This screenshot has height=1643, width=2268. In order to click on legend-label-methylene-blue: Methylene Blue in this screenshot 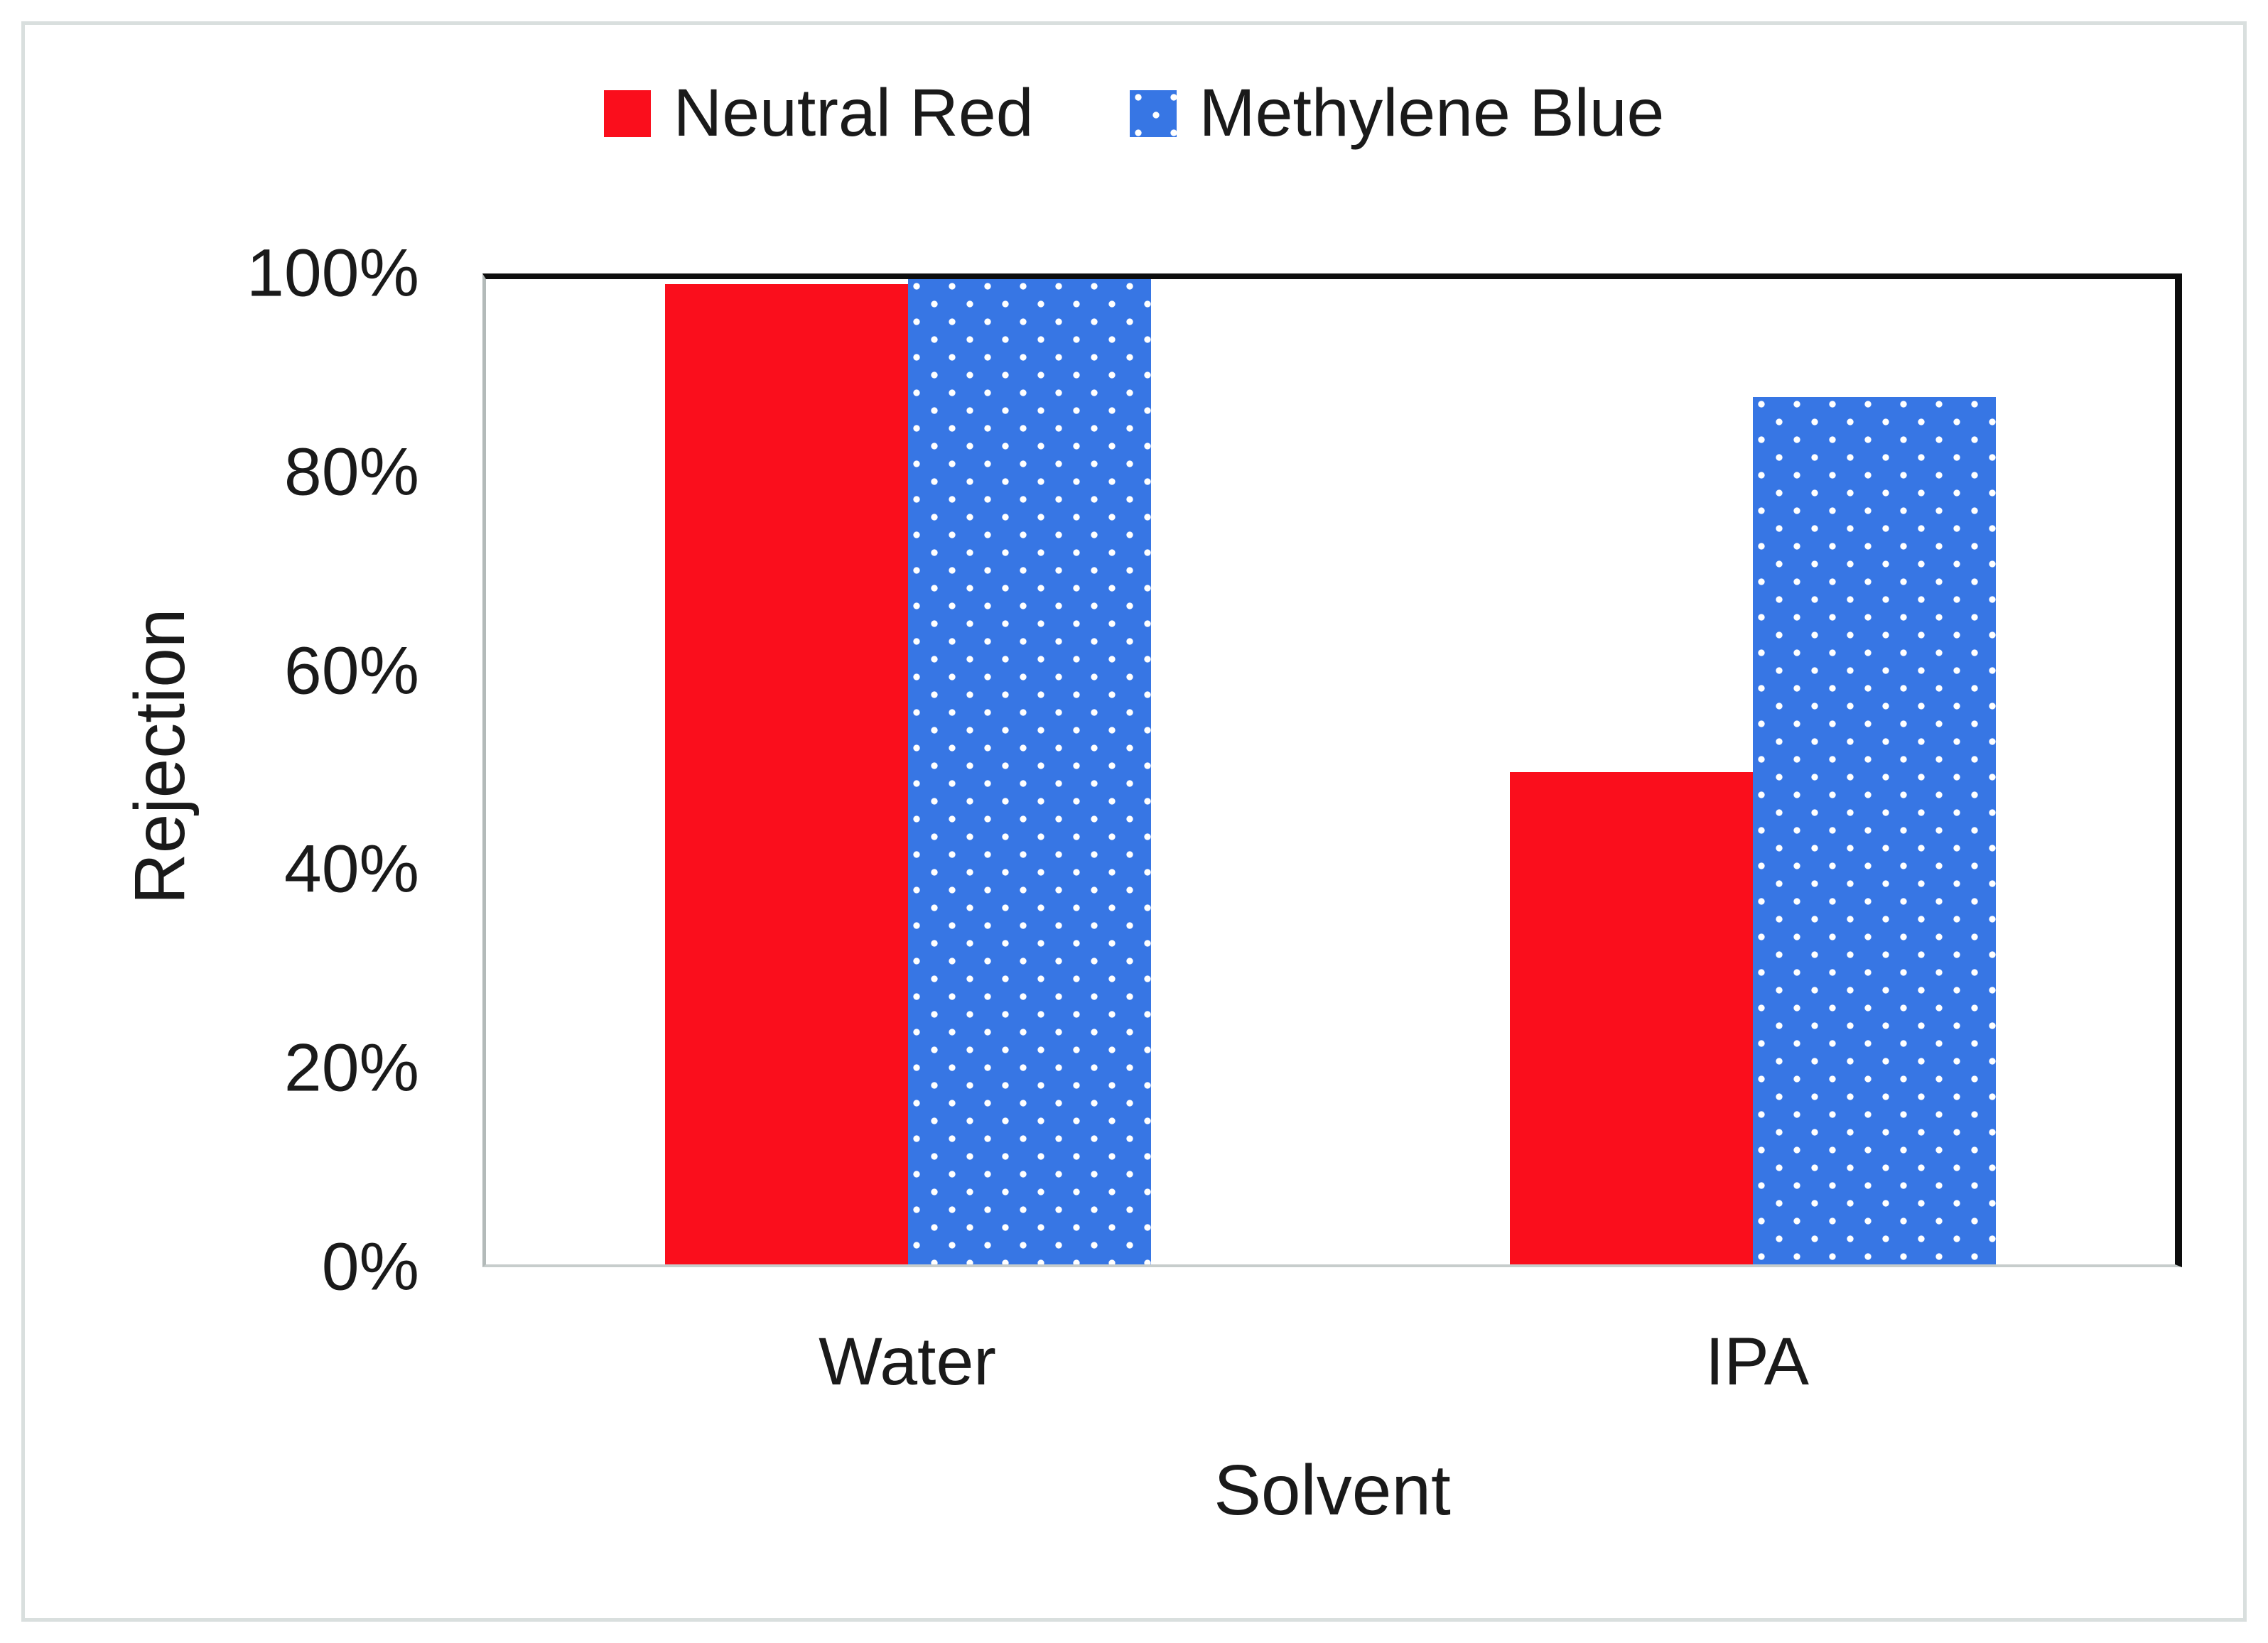, I will do `click(1432, 113)`.